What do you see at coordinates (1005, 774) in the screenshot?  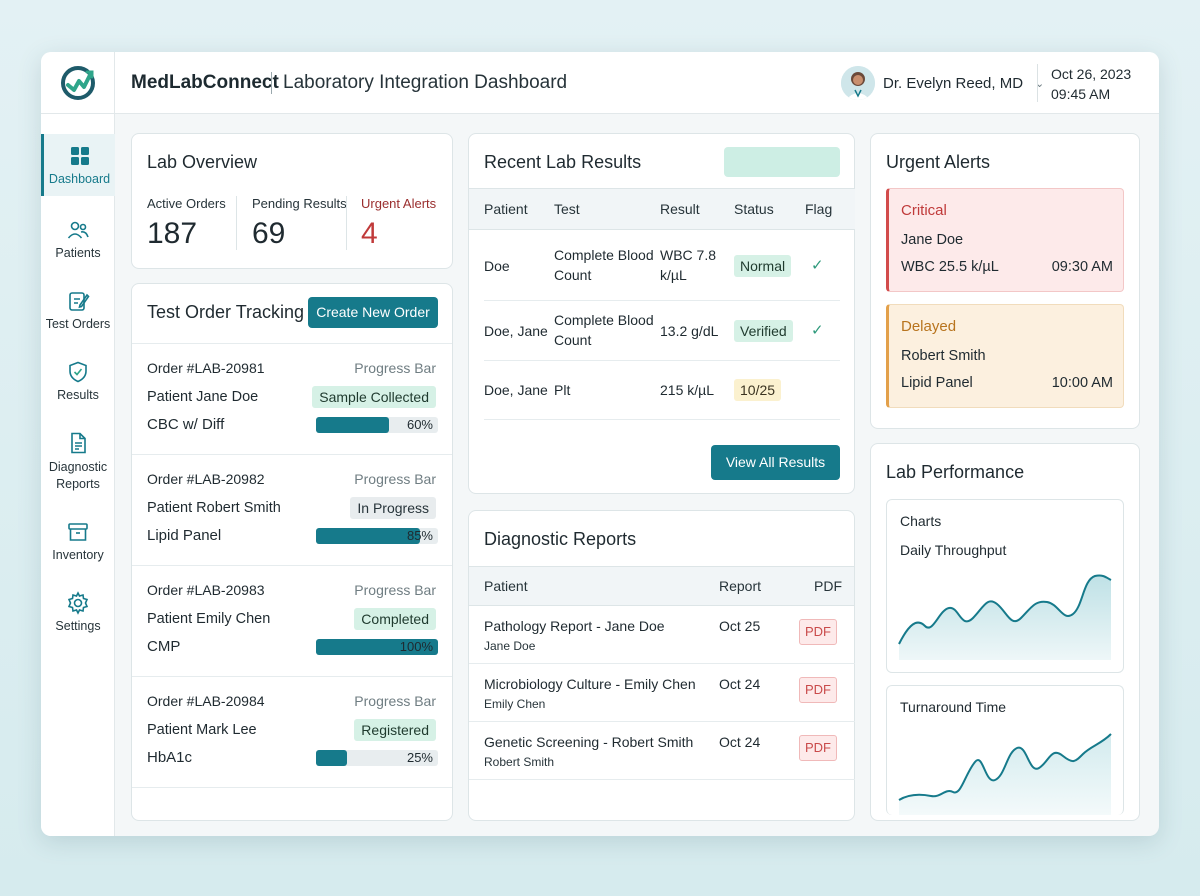 I see `turnaround-sparkline` at bounding box center [1005, 774].